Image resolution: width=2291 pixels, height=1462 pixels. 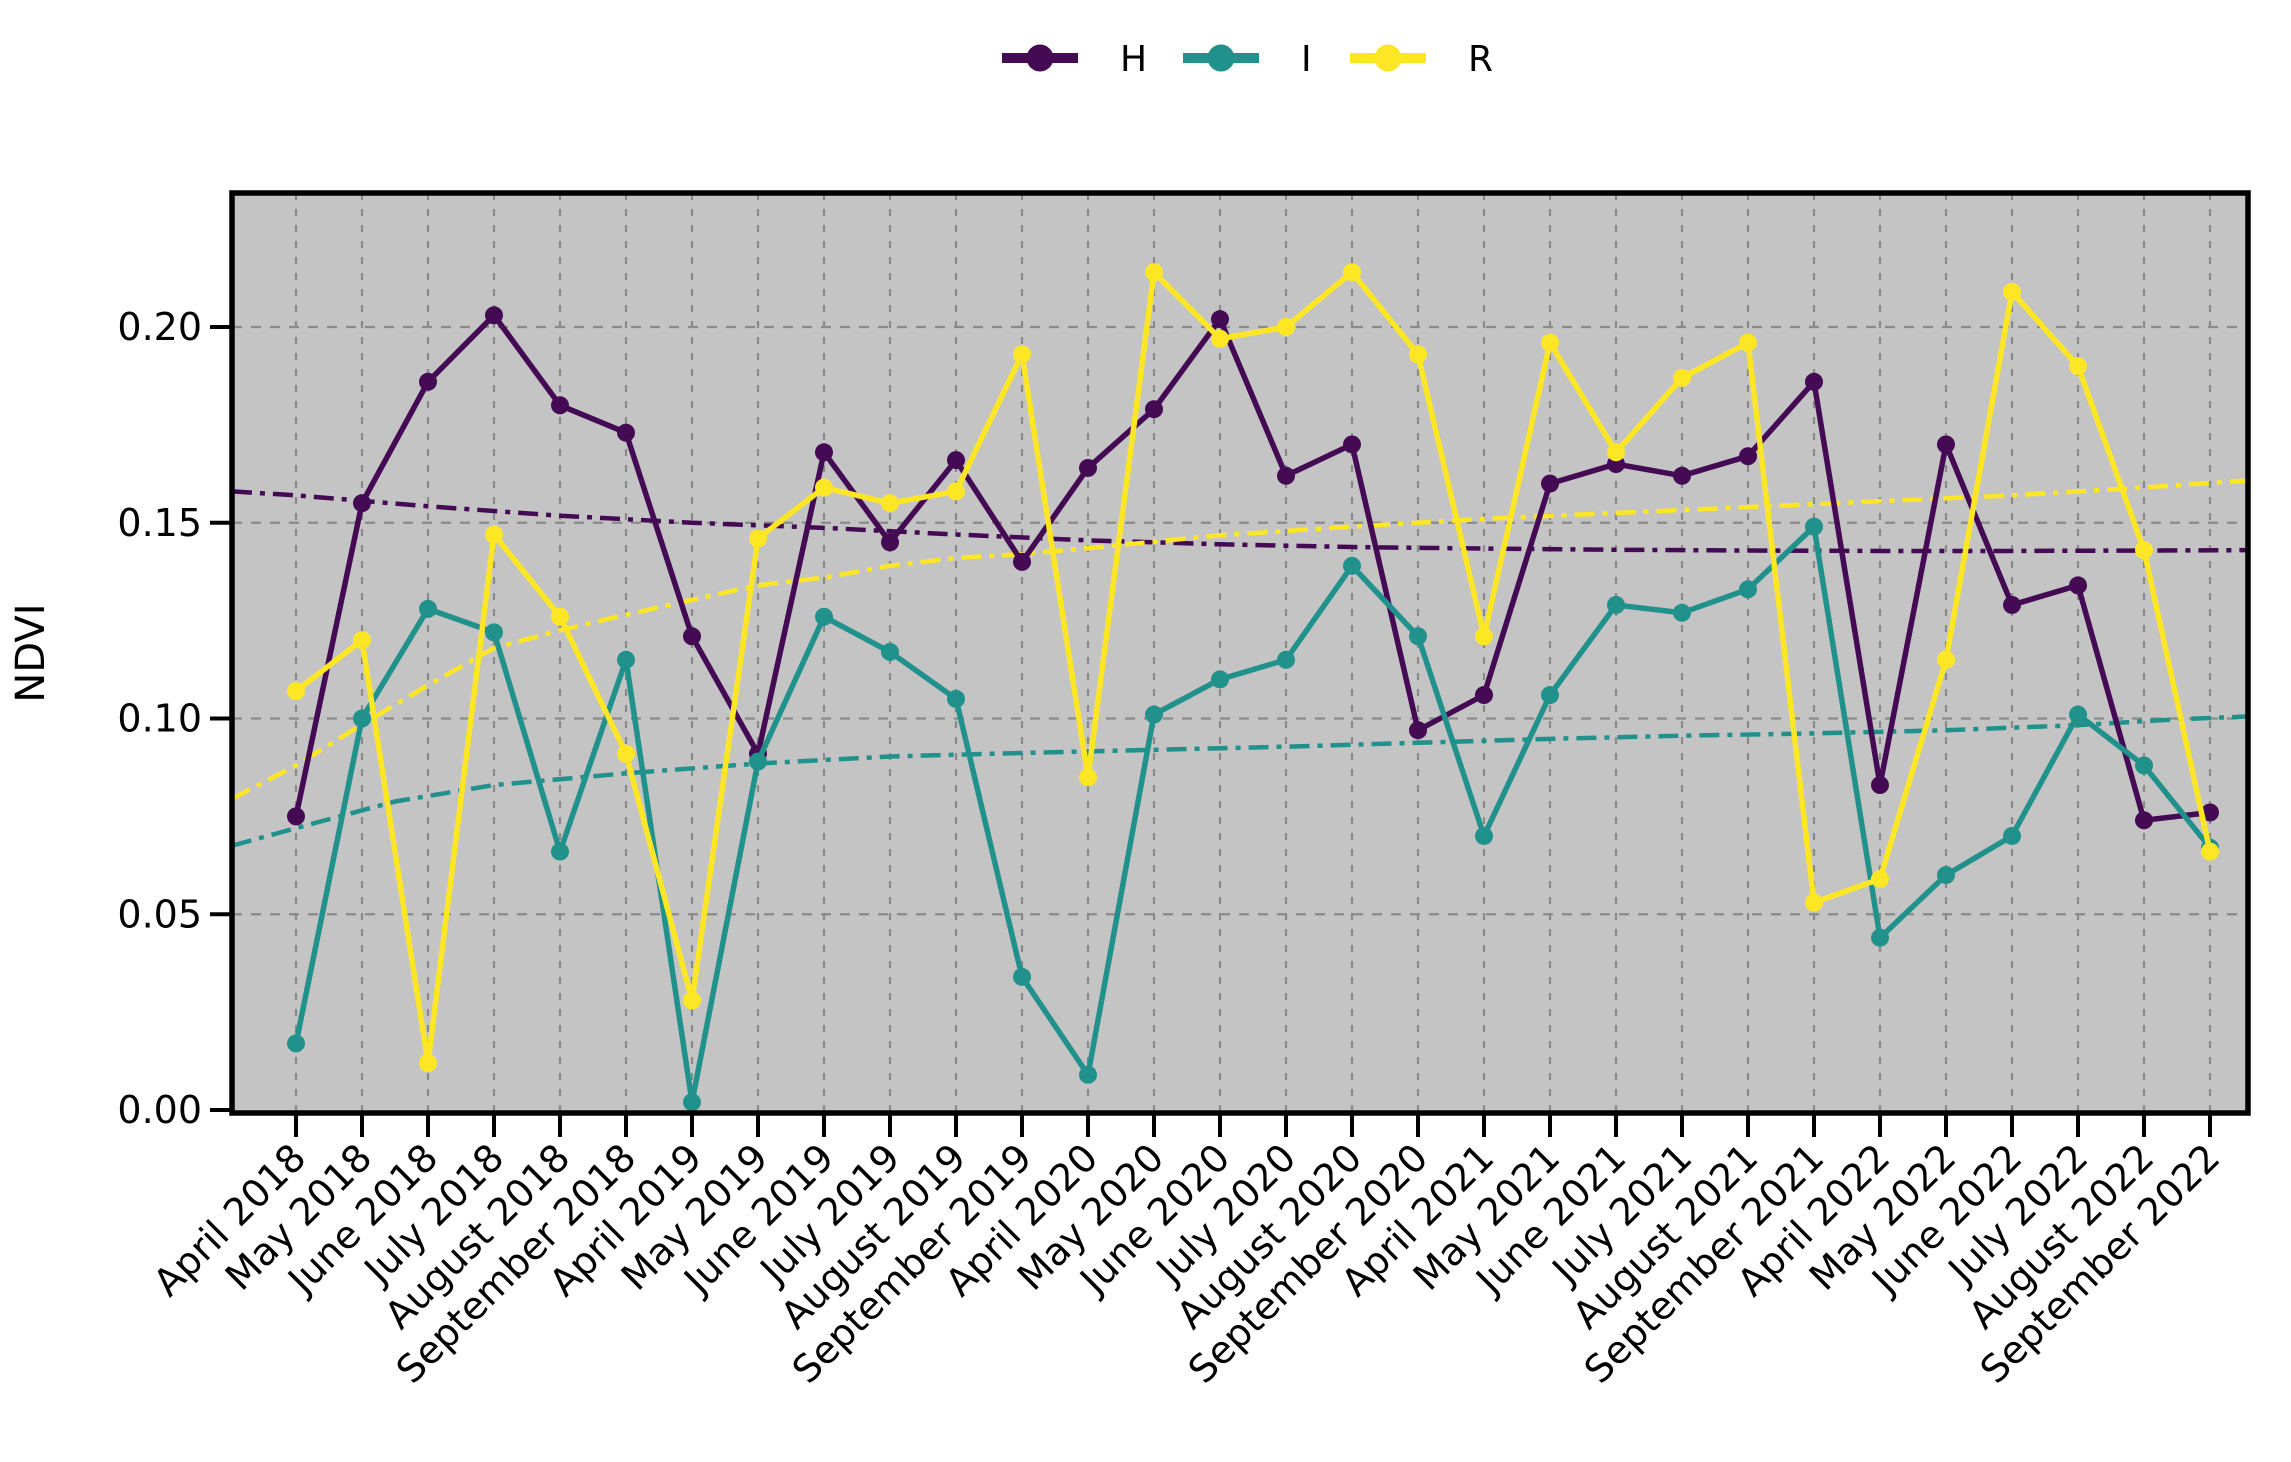 I want to click on legend-marker-I, so click(x=1221, y=58).